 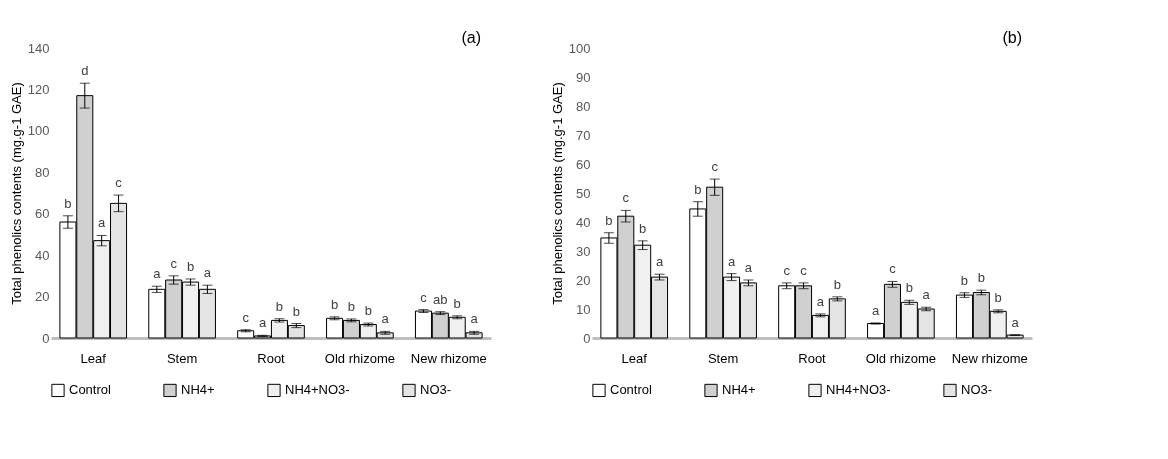 What do you see at coordinates (38, 48) in the screenshot?
I see `y-tick-label: 140` at bounding box center [38, 48].